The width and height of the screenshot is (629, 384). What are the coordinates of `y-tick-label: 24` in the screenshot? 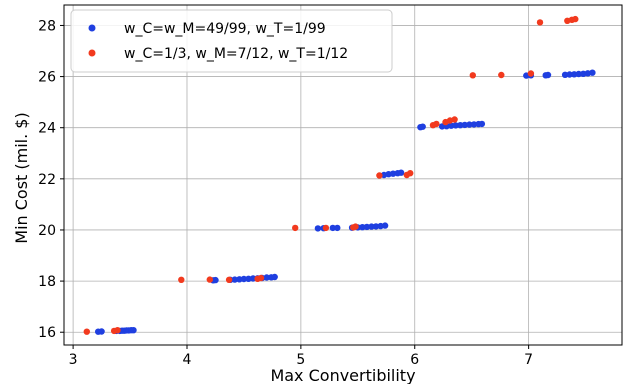 It's located at (47, 129).